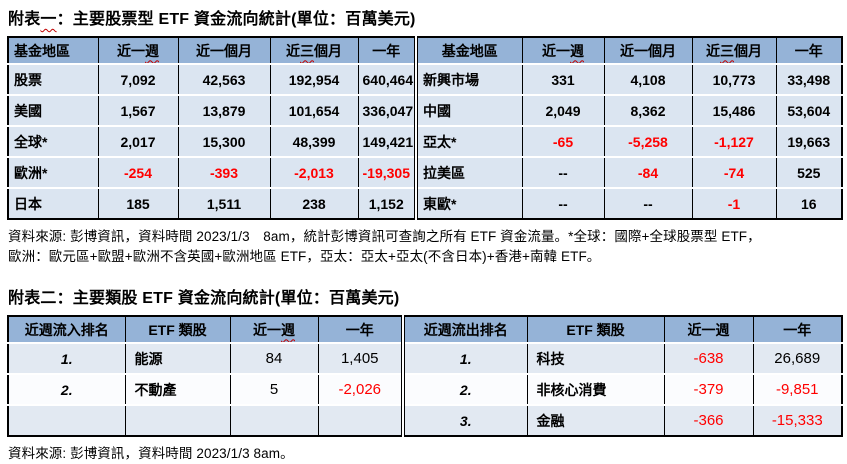 The height and width of the screenshot is (464, 847). What do you see at coordinates (386, 172) in the screenshot?
I see `value-cell: -19,305` at bounding box center [386, 172].